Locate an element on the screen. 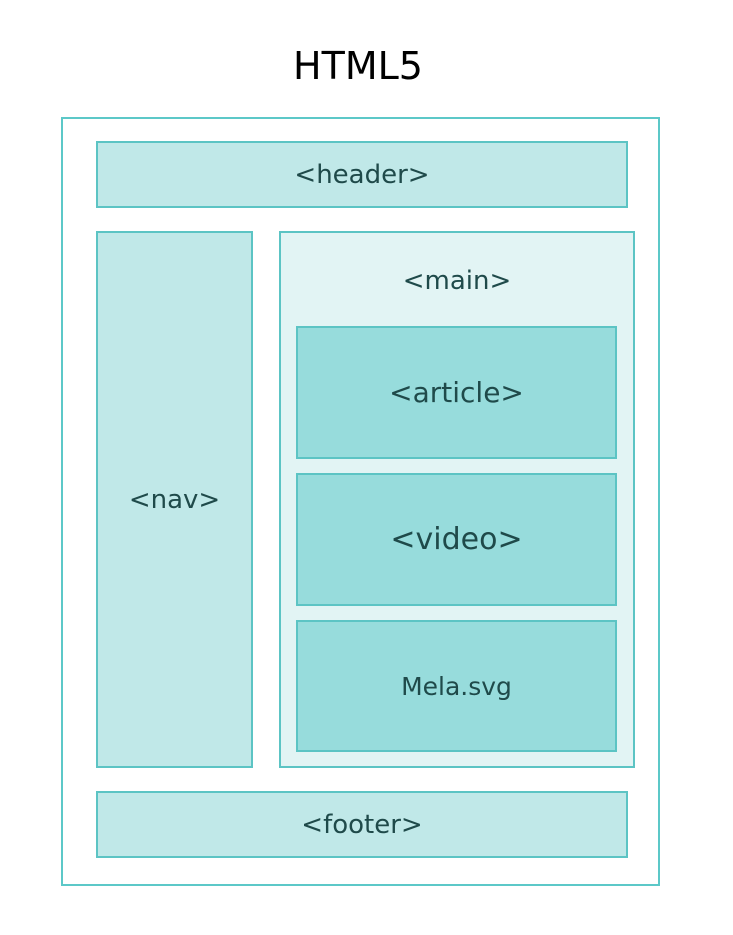 The width and height of the screenshot is (733, 935). header-label: <header> is located at coordinates (362, 174).